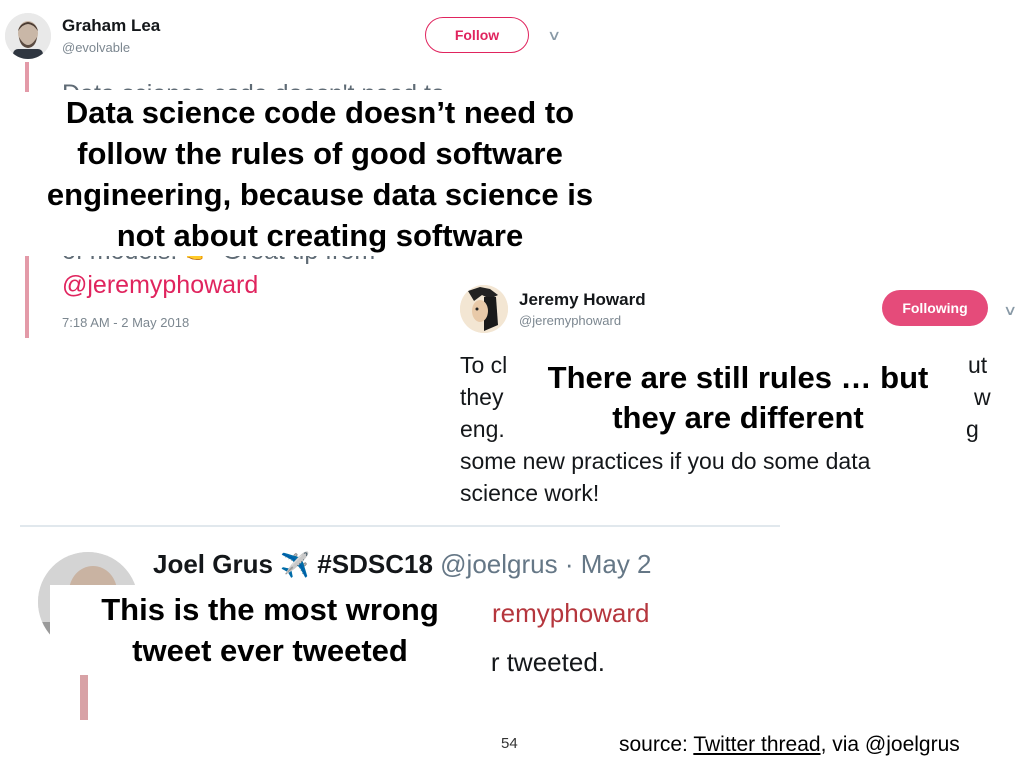 Image resolution: width=1024 pixels, height=768 pixels. What do you see at coordinates (738, 377) in the screenshot?
I see `caption-line: There are still rules … but` at bounding box center [738, 377].